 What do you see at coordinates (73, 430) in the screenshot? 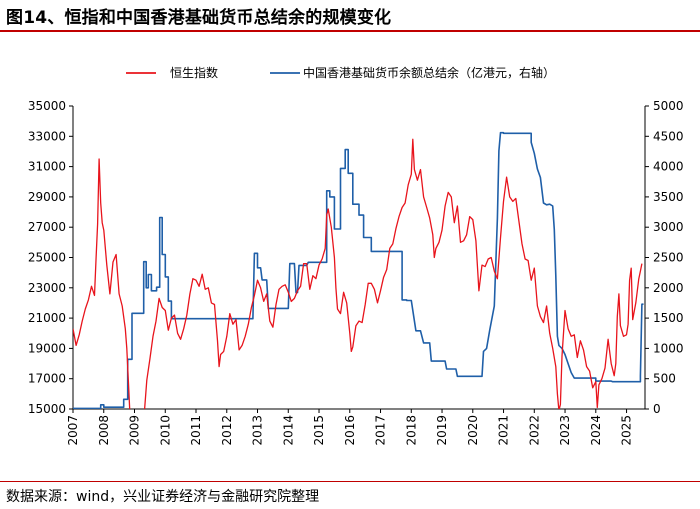
I see `x-tick-label: 2007` at bounding box center [73, 430].